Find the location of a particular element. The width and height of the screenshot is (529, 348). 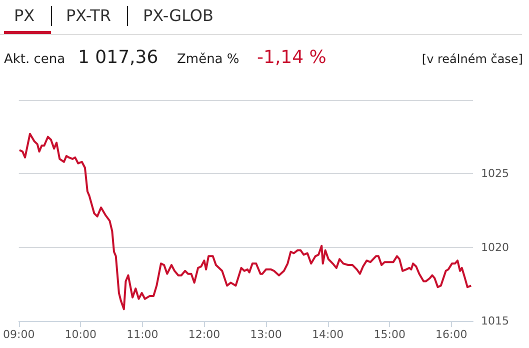

x-tick-label: 09:00 is located at coordinates (19, 334).